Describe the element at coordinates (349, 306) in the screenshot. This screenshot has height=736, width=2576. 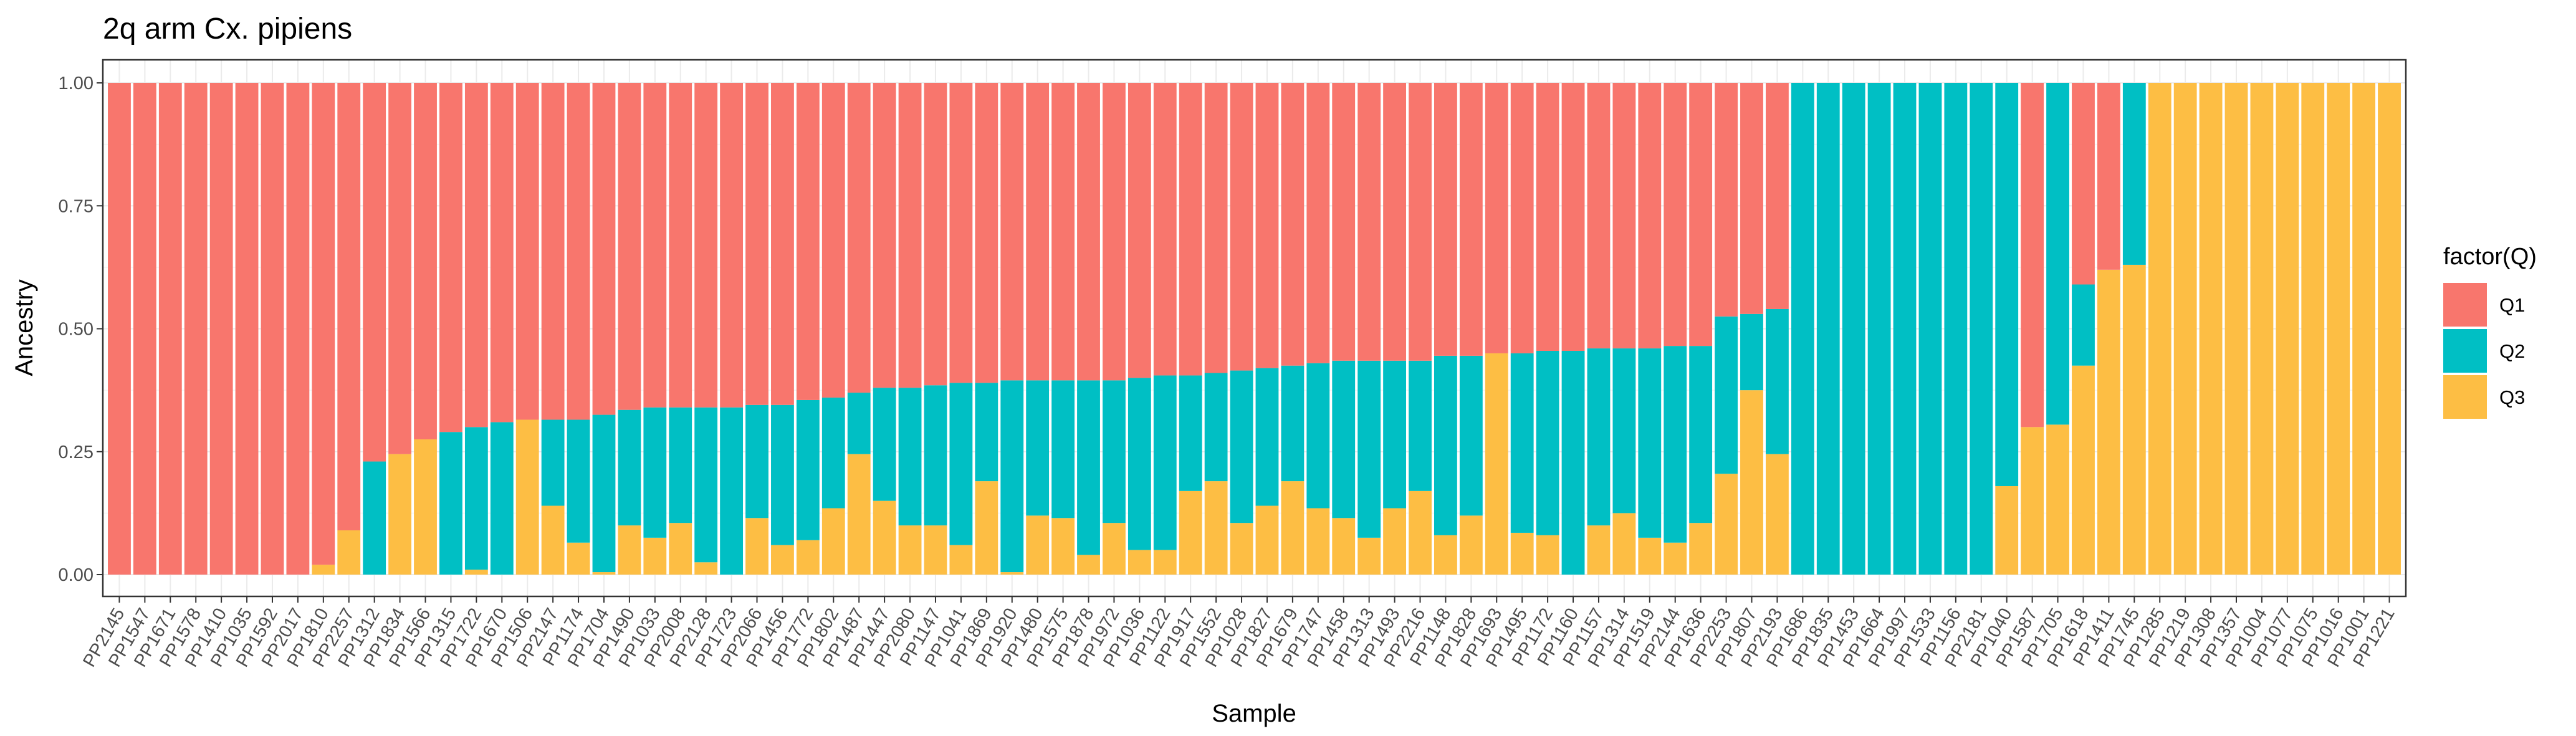
I see `bar-q1-pp2257` at that location.